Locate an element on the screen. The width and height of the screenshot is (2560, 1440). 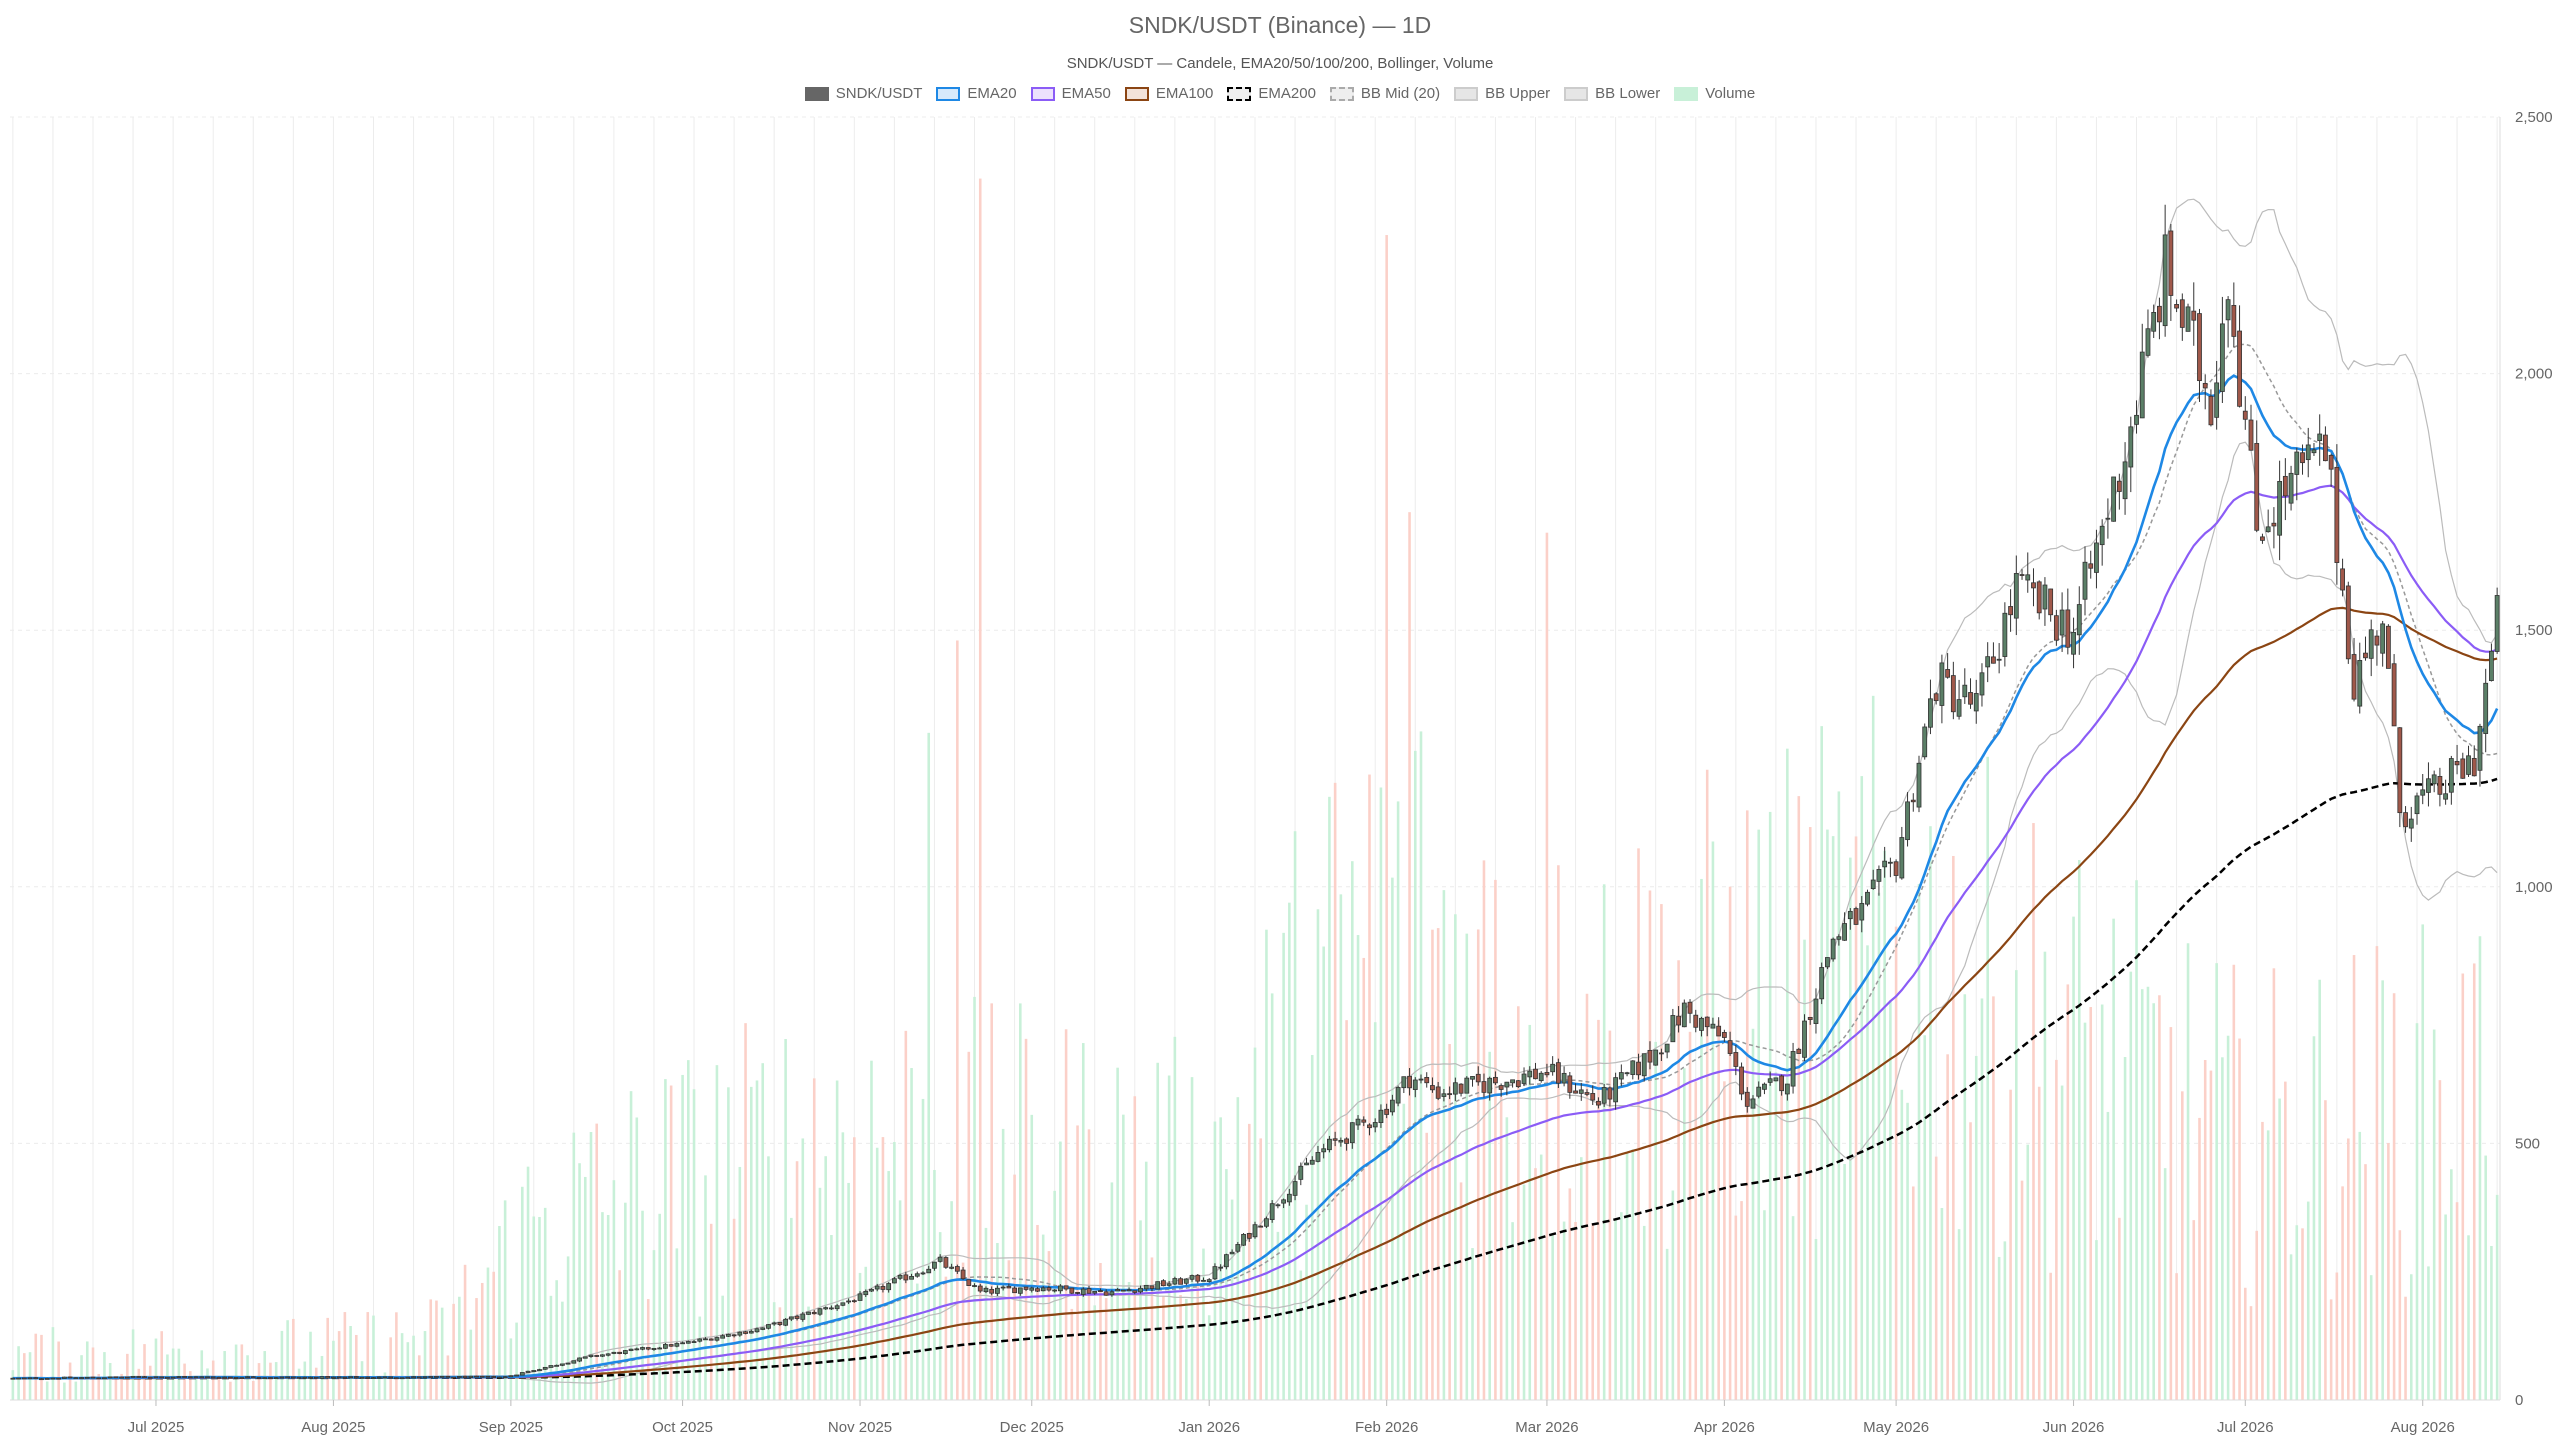
x-tick-label: Aug 2026 is located at coordinates (2423, 1427).